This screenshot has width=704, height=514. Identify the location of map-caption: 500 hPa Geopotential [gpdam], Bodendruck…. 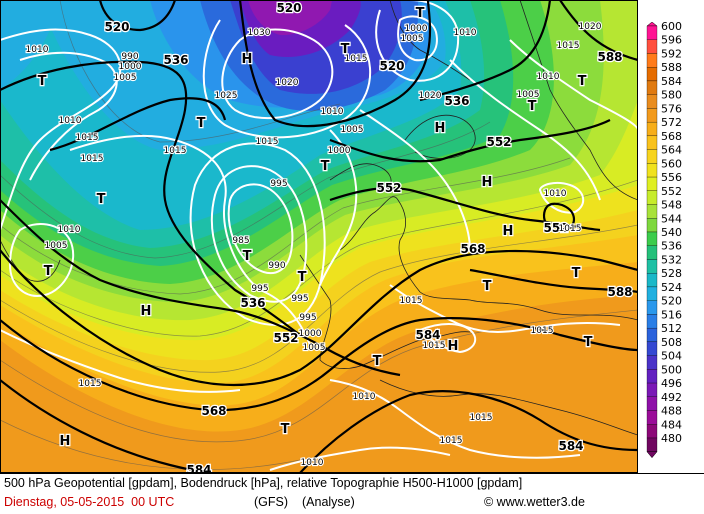
(263, 483).